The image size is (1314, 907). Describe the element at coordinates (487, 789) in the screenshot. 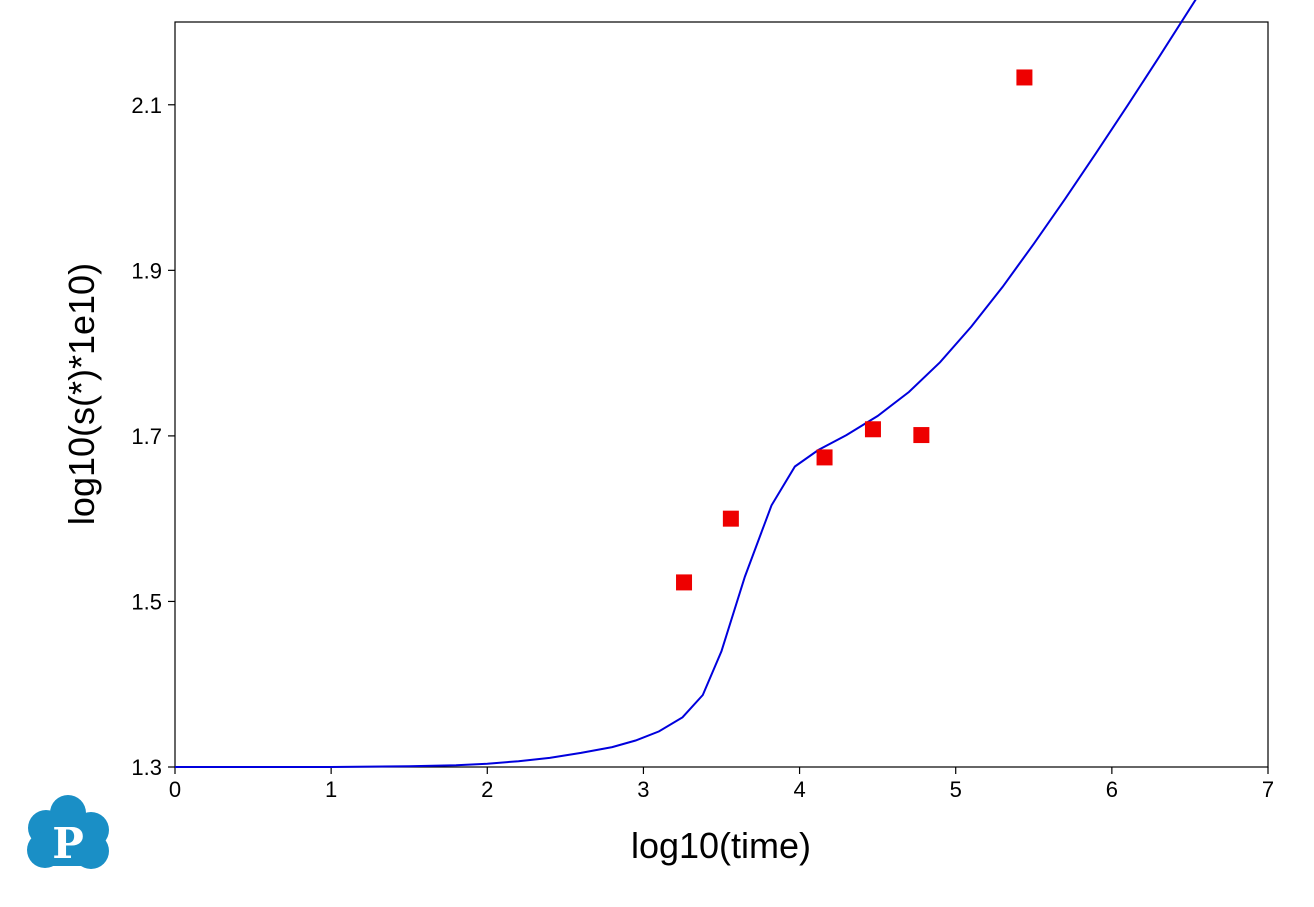

I see `x-tick-label: 2` at that location.